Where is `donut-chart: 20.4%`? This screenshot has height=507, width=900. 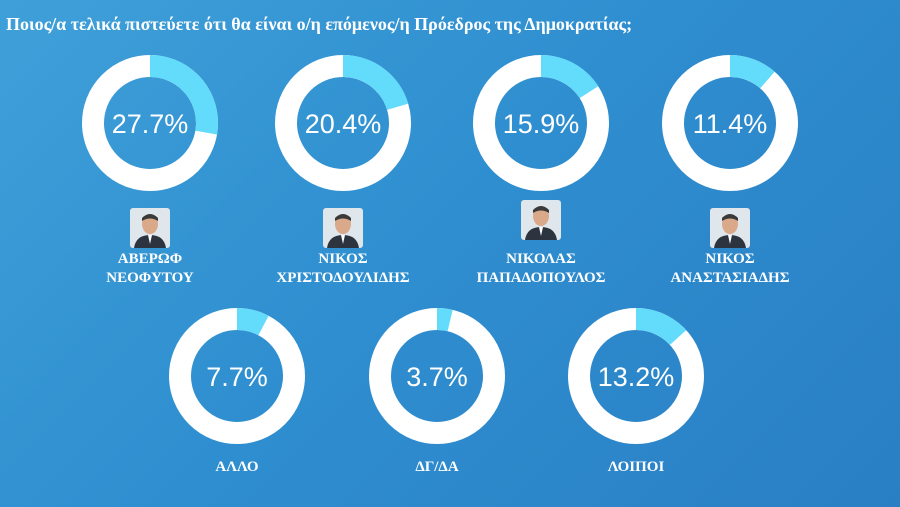 donut-chart: 20.4% is located at coordinates (343, 123).